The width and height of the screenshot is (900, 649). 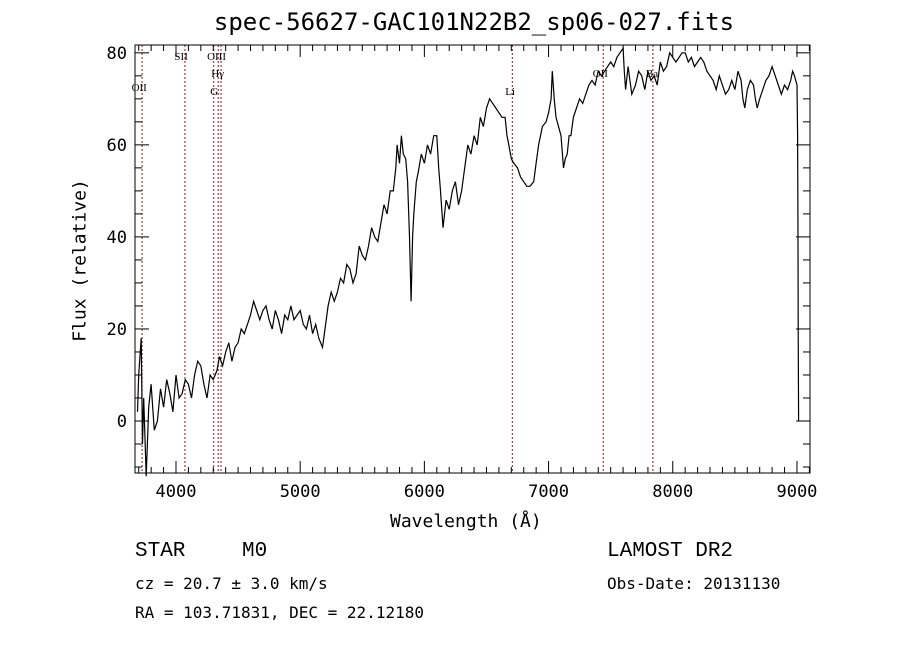 I want to click on spectral-line-label: Li, so click(x=510, y=92).